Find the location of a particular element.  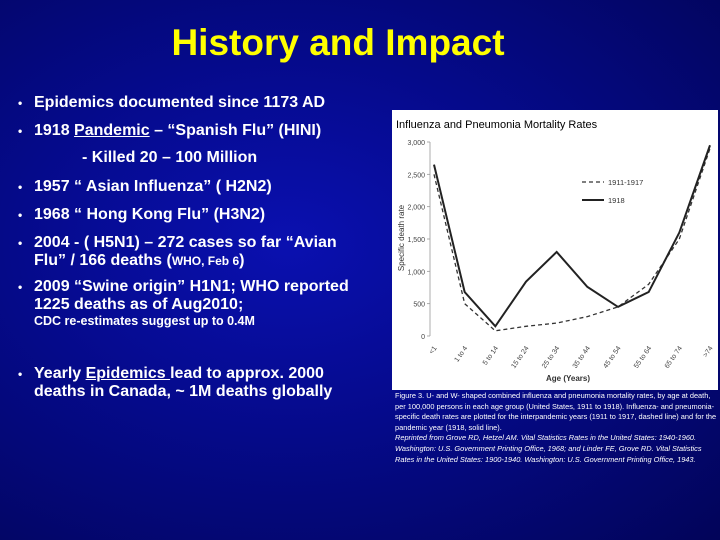

legend-label: 1918 is located at coordinates (616, 200).